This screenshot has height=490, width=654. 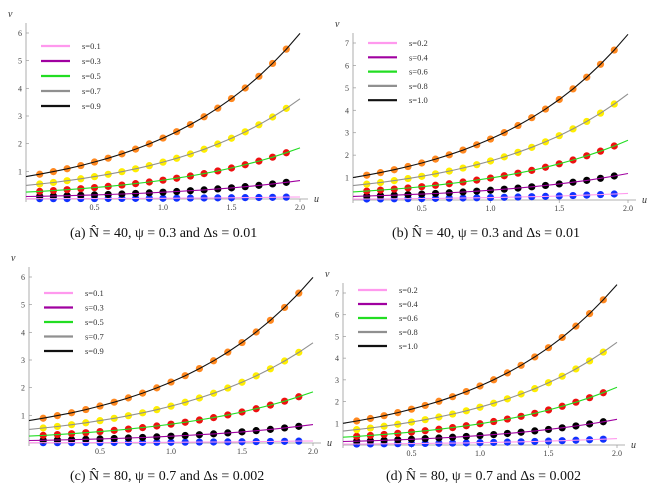 I want to click on caption-a: (a) N̂ = 40, ψ = 0.3 and Δs = 0.01, so click(x=164, y=233).